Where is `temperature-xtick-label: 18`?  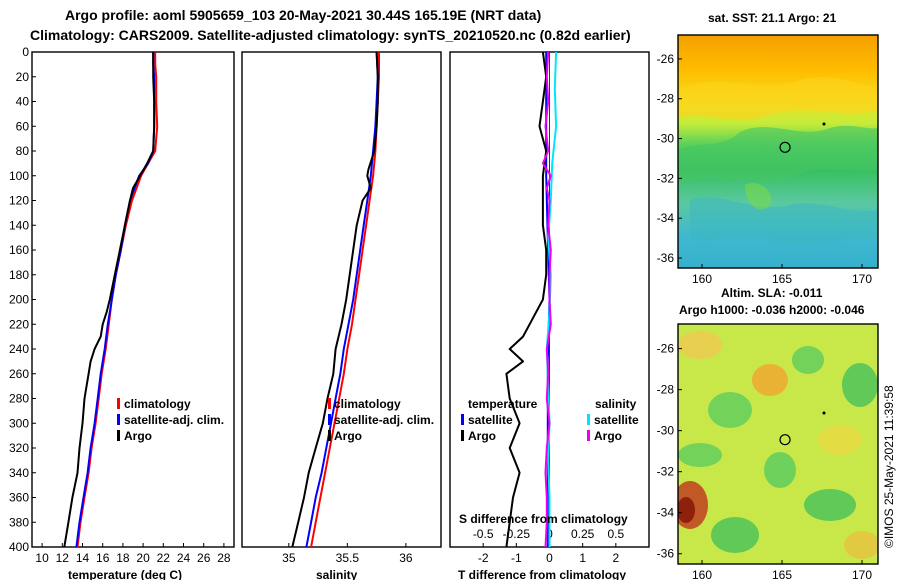 temperature-xtick-label: 18 is located at coordinates (123, 558).